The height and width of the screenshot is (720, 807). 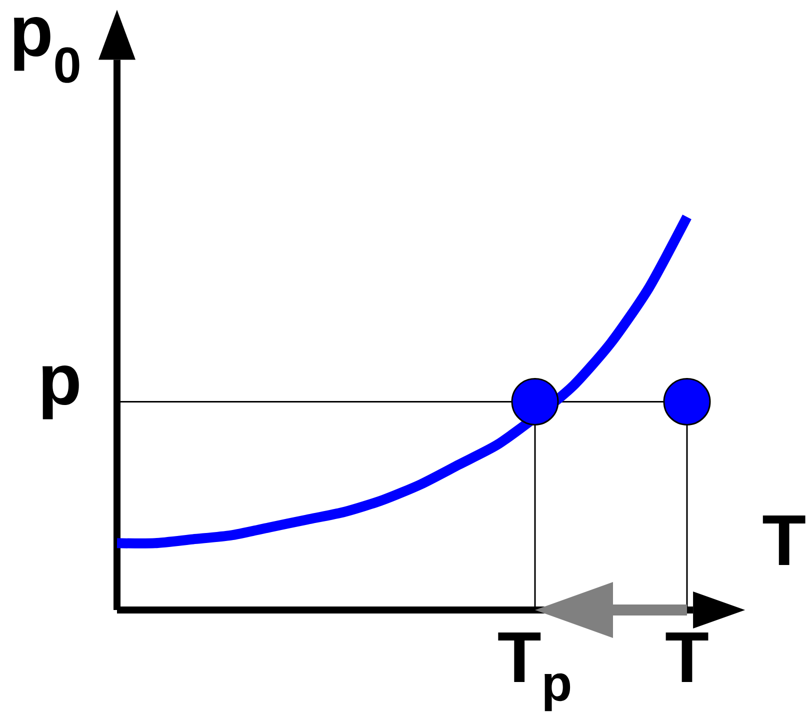 I want to click on x-tick-label: T$_{p}$, so click(x=534, y=672).